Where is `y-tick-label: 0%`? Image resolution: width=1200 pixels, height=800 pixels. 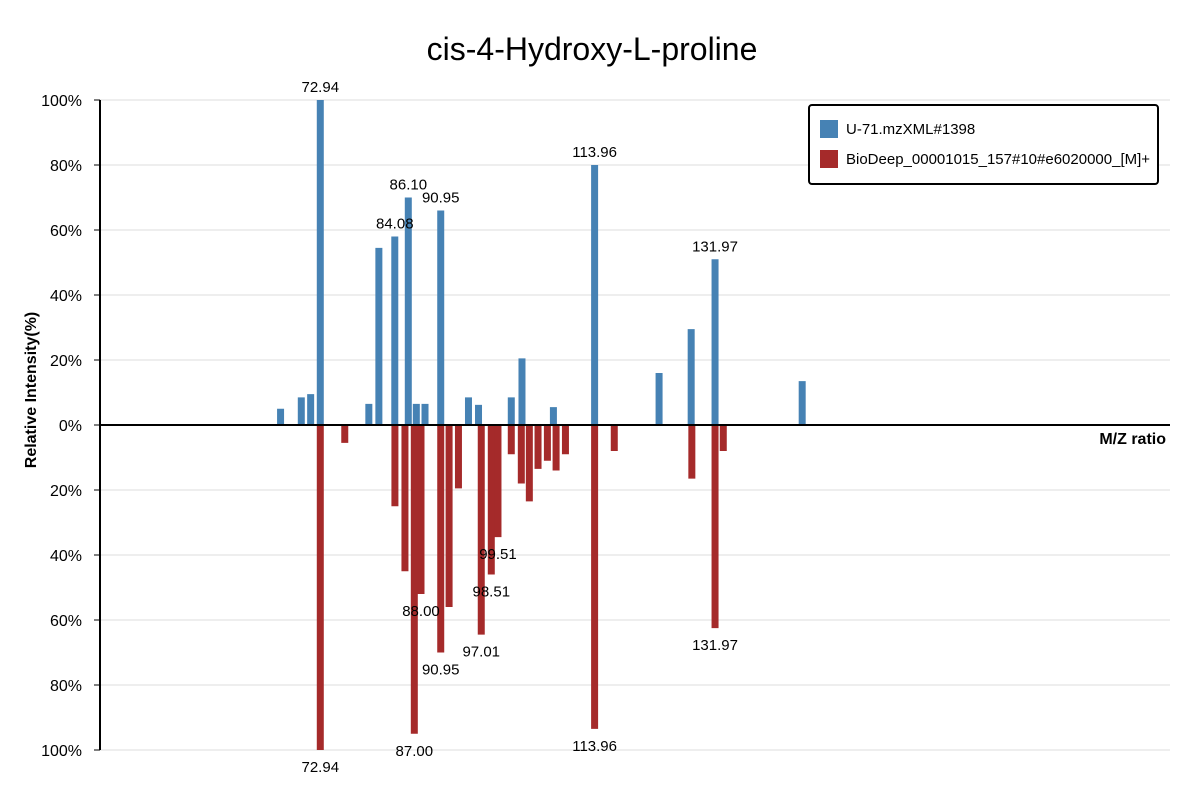
y-tick-label: 0% is located at coordinates (70, 426).